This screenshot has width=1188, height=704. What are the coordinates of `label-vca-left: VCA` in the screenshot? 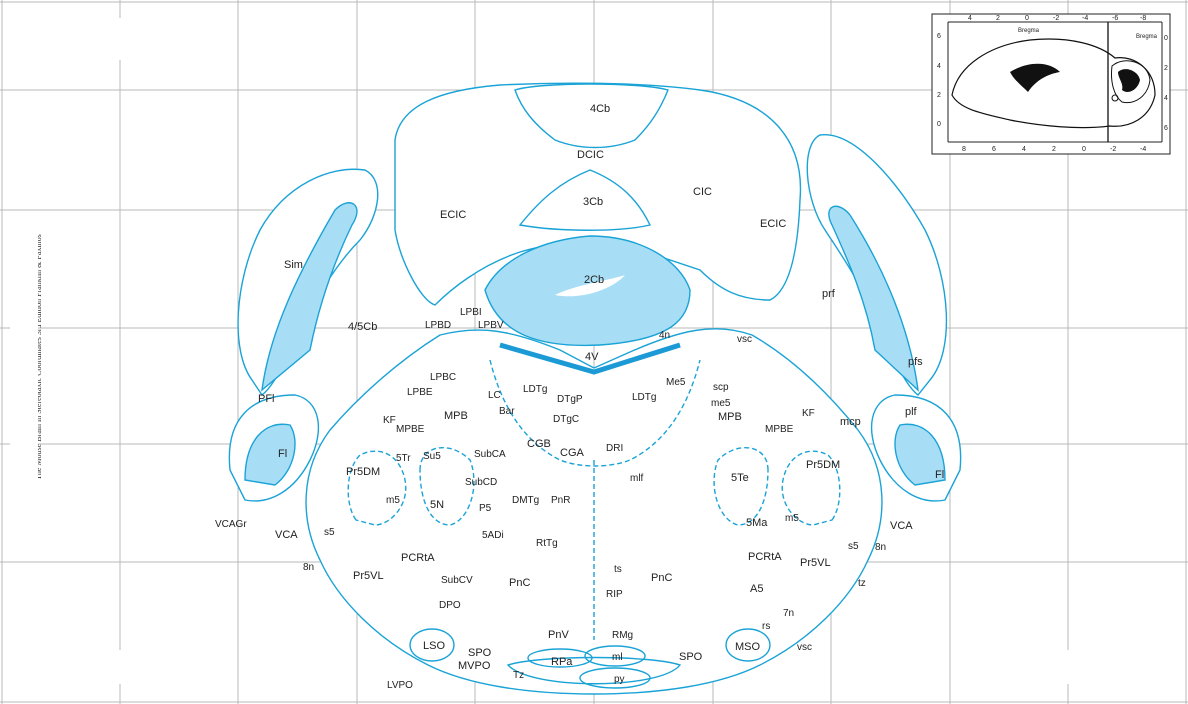 It's located at (286, 535).